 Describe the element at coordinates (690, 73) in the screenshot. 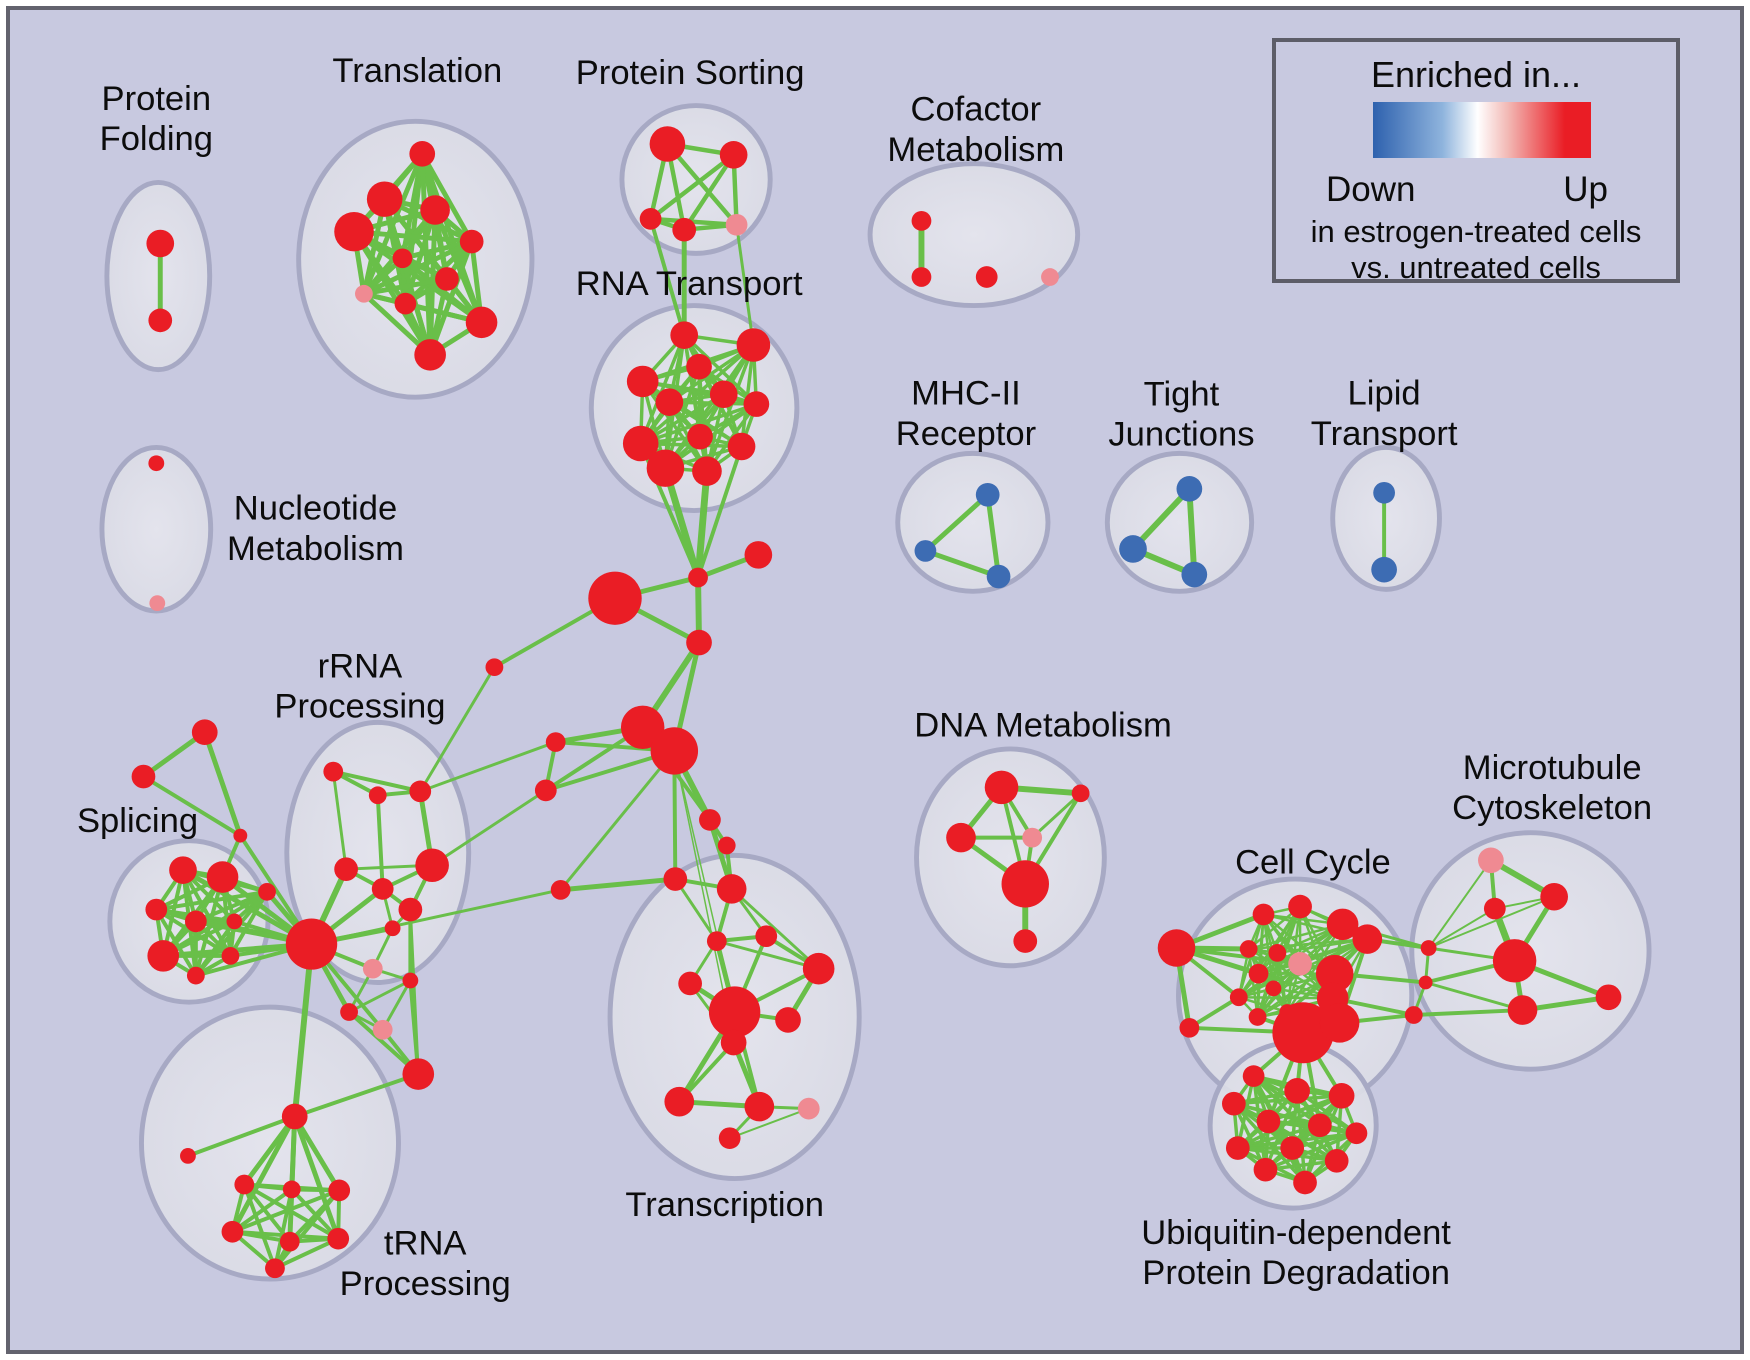

I see `cluster-label-protein-sorting: Protein Sorting` at that location.